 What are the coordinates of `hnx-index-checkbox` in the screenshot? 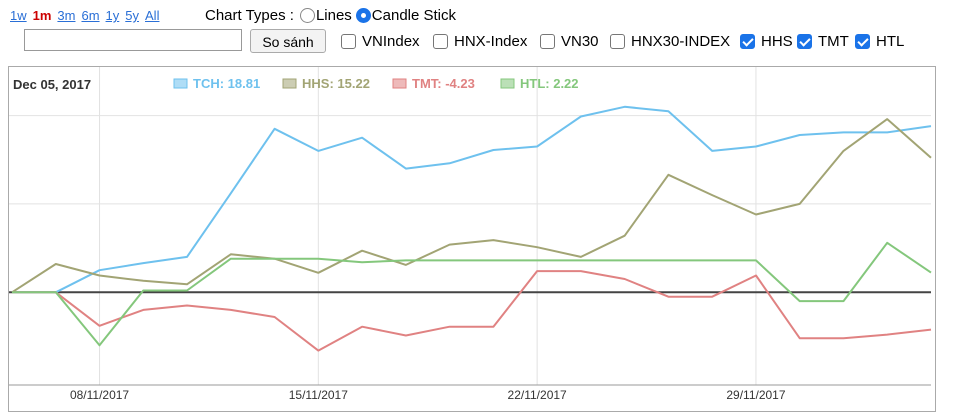 It's located at (440, 41).